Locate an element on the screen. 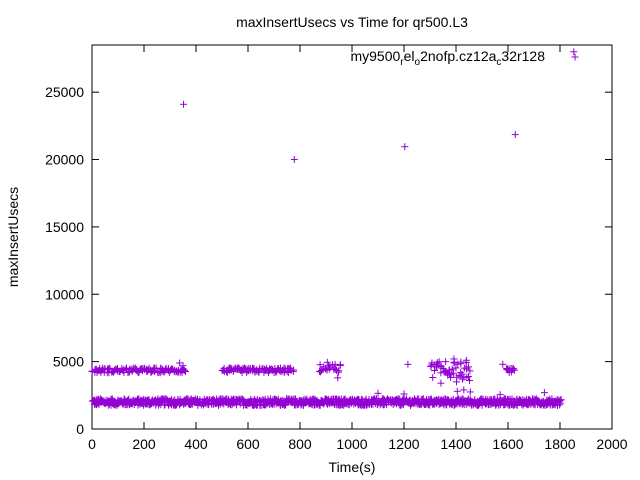  x-tick-label: 400 is located at coordinates (196, 444).